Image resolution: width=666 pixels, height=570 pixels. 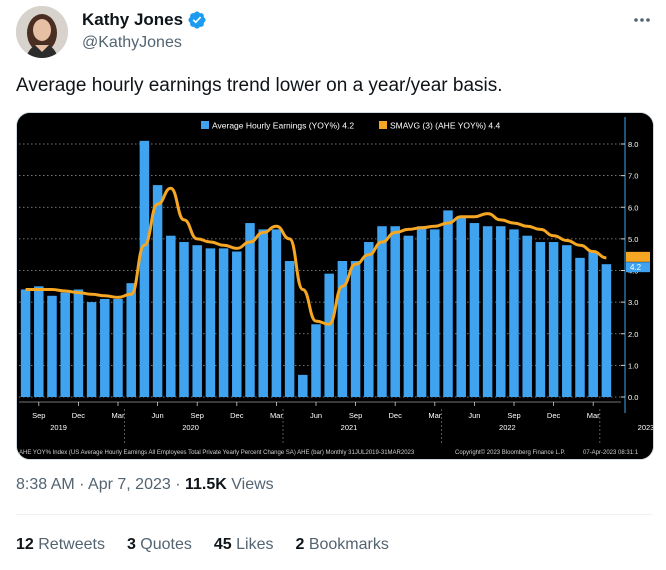 I want to click on y-tick-label: 3.0, so click(x=633, y=302).